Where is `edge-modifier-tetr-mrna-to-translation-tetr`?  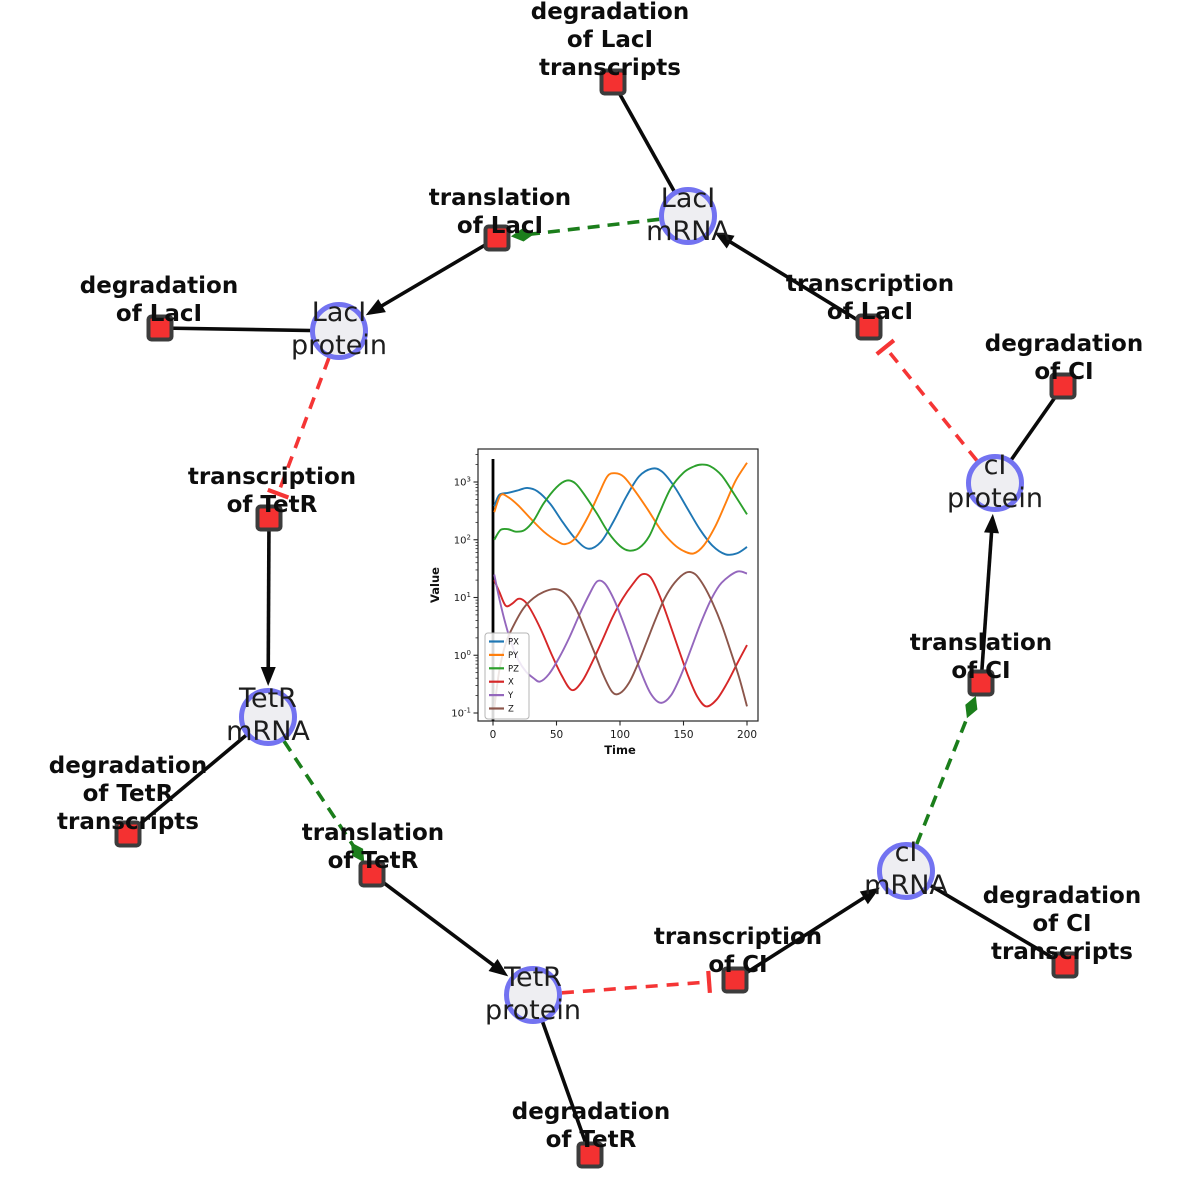 edge-modifier-tetr-mrna-to-translation-tetr is located at coordinates (323, 801).